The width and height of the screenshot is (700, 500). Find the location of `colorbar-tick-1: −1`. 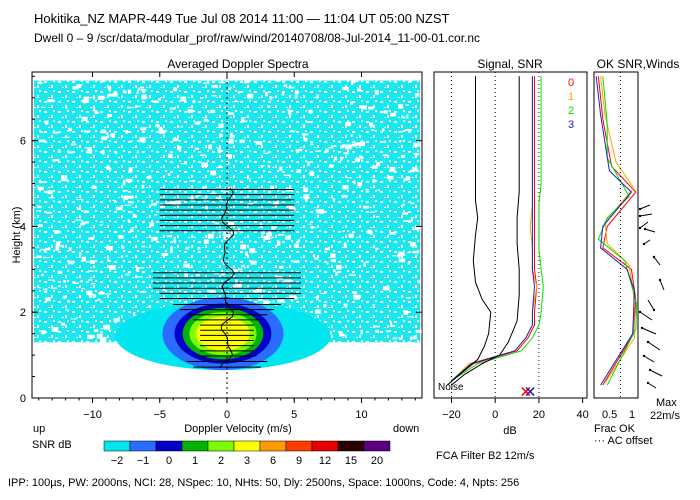

colorbar-tick-1: −1 is located at coordinates (143, 461).